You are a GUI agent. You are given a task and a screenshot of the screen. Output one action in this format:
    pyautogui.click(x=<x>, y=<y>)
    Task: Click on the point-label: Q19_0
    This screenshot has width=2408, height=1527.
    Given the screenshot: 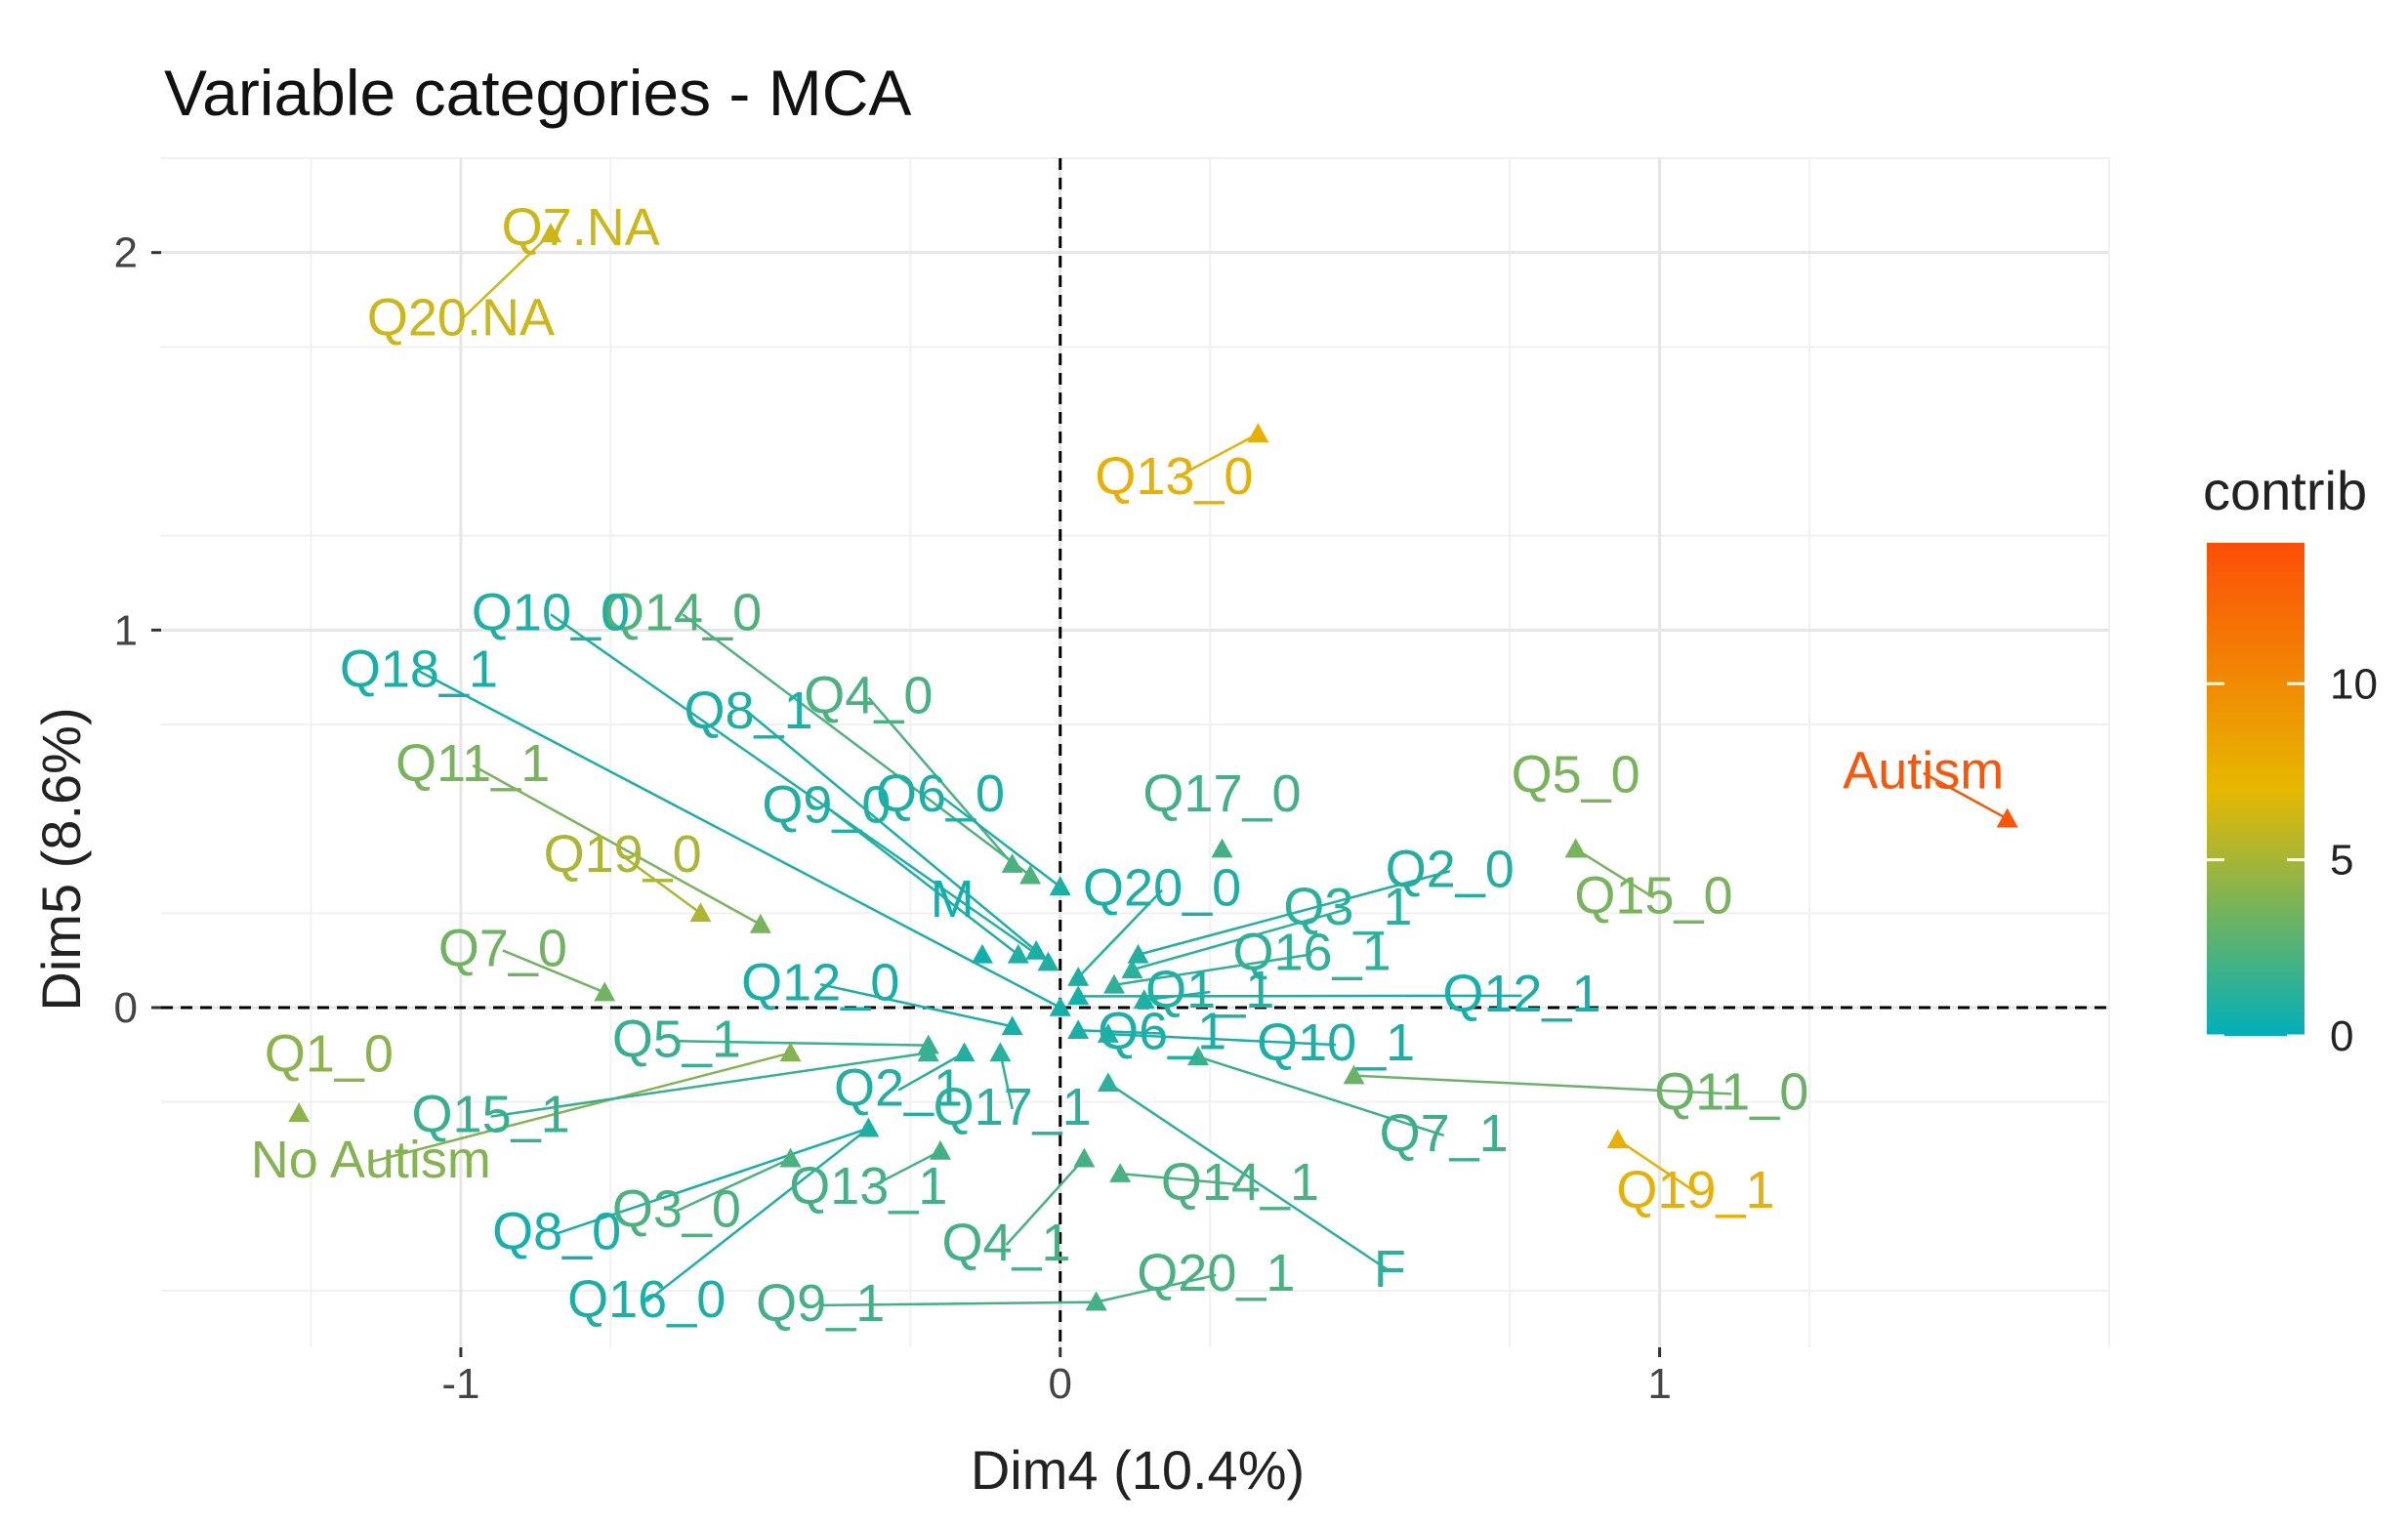 What is the action you would take?
    pyautogui.click(x=623, y=854)
    